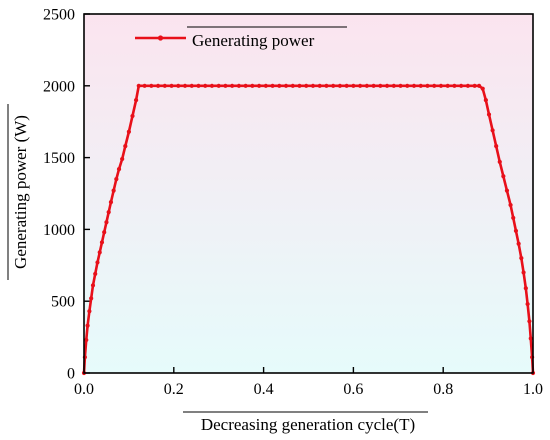  Describe the element at coordinates (253, 40) in the screenshot. I see `legend-label: Generating power` at that location.